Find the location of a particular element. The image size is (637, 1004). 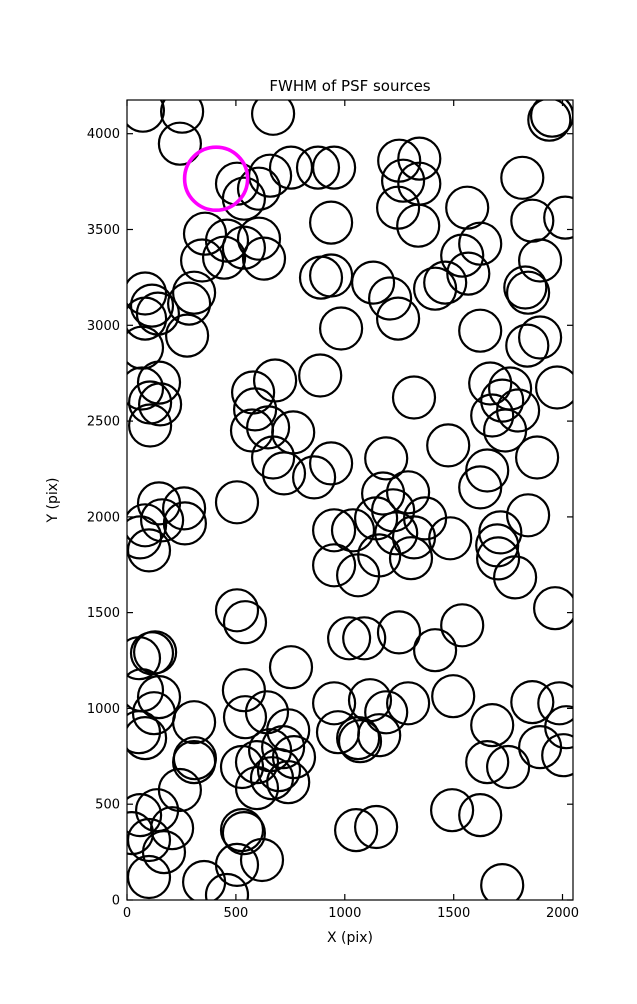

y-tick-label: 2500 is located at coordinates (103, 422).